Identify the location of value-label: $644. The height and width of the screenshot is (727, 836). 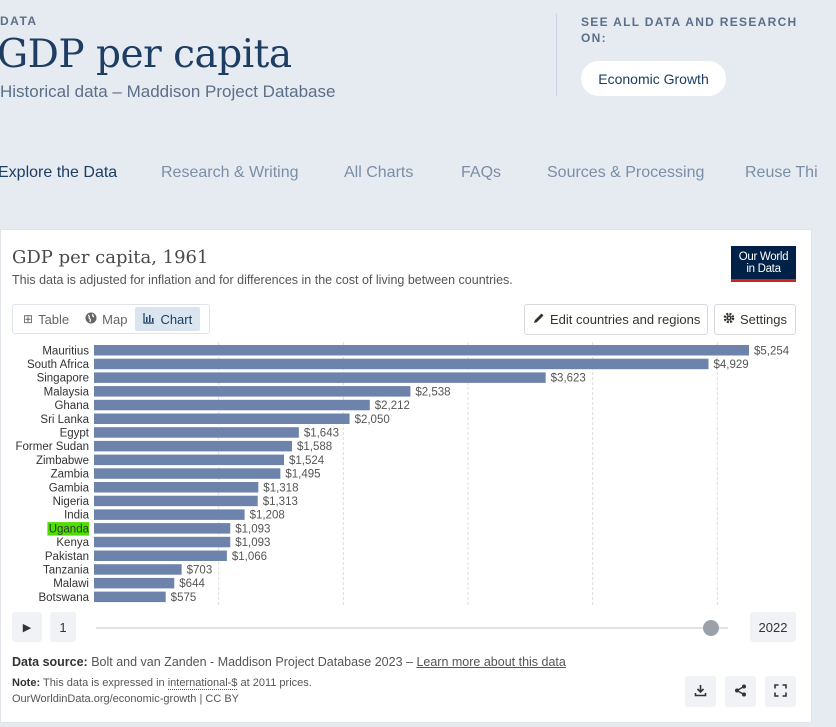
(192, 584).